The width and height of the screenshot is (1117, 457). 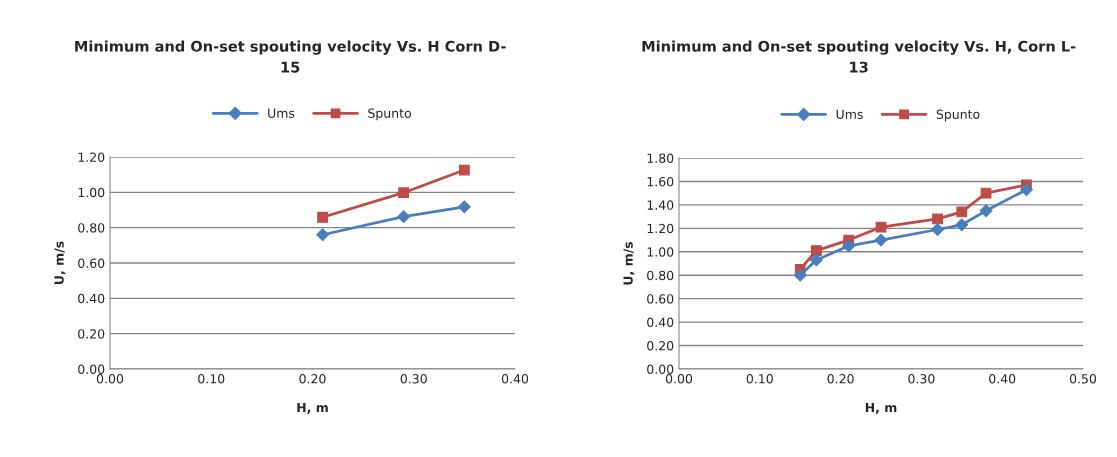 What do you see at coordinates (660, 205) in the screenshot?
I see `y-tick-label: 1.40` at bounding box center [660, 205].